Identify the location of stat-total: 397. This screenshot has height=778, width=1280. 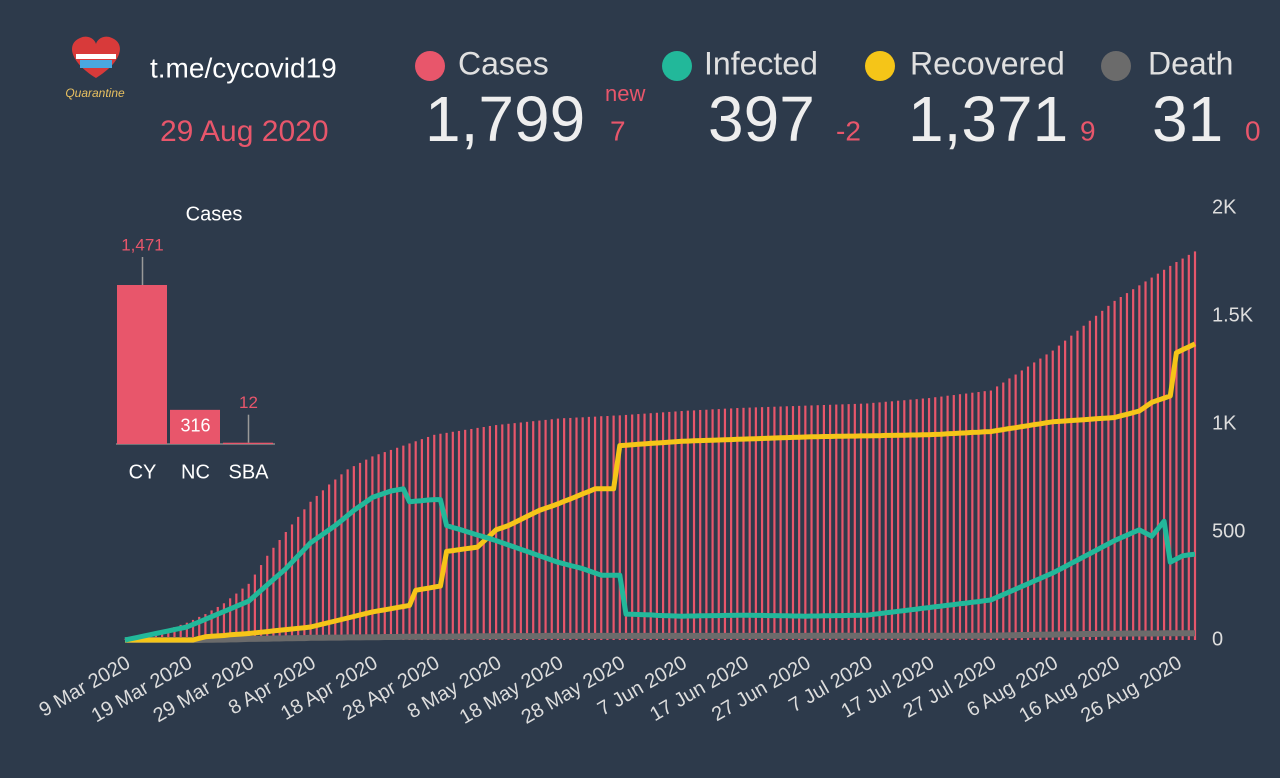
(761, 119).